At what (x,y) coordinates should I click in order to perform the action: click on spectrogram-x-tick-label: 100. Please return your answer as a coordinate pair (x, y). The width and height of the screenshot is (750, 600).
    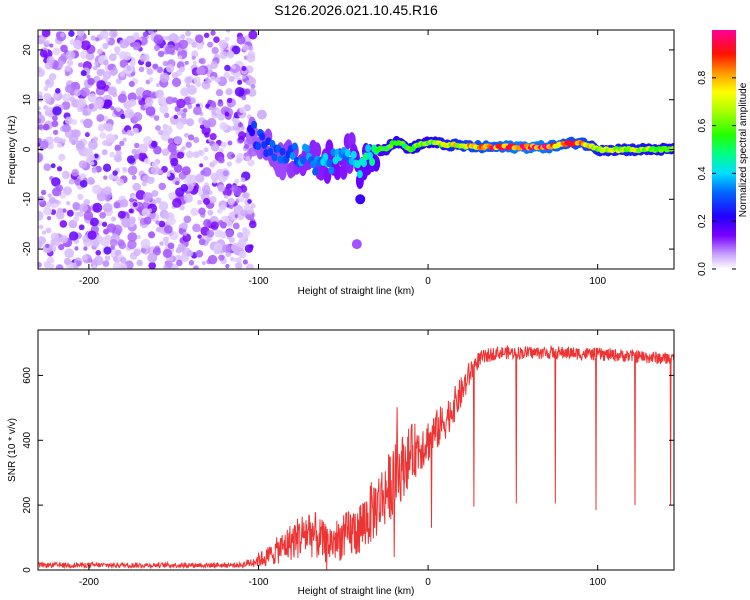
    Looking at the image, I should click on (597, 281).